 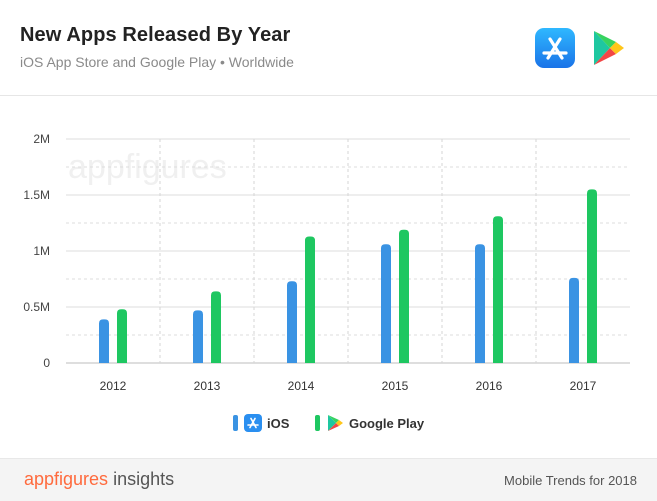 I want to click on x-tick-label: 2016, so click(x=489, y=386).